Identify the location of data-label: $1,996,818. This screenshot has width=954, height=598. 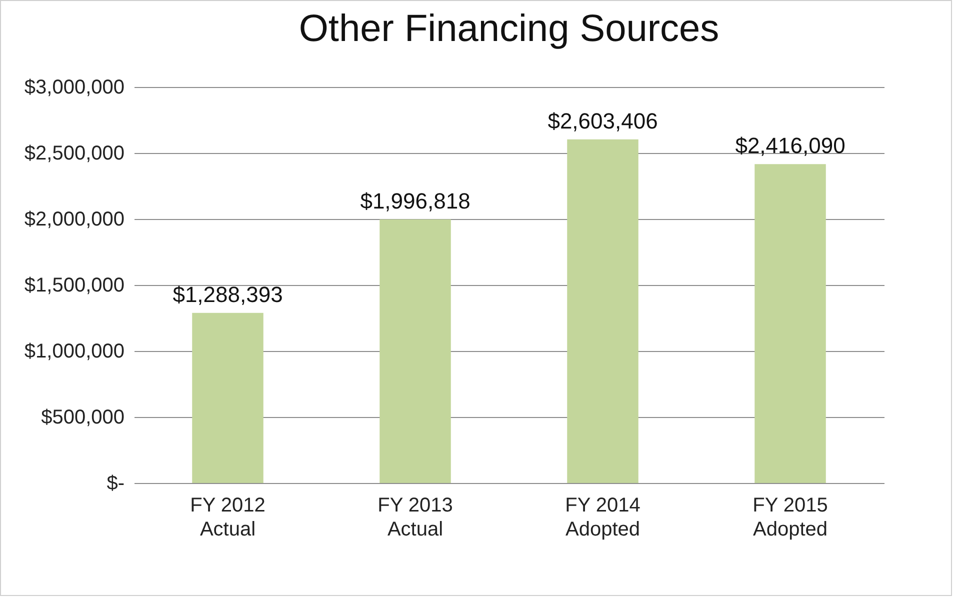
(415, 201).